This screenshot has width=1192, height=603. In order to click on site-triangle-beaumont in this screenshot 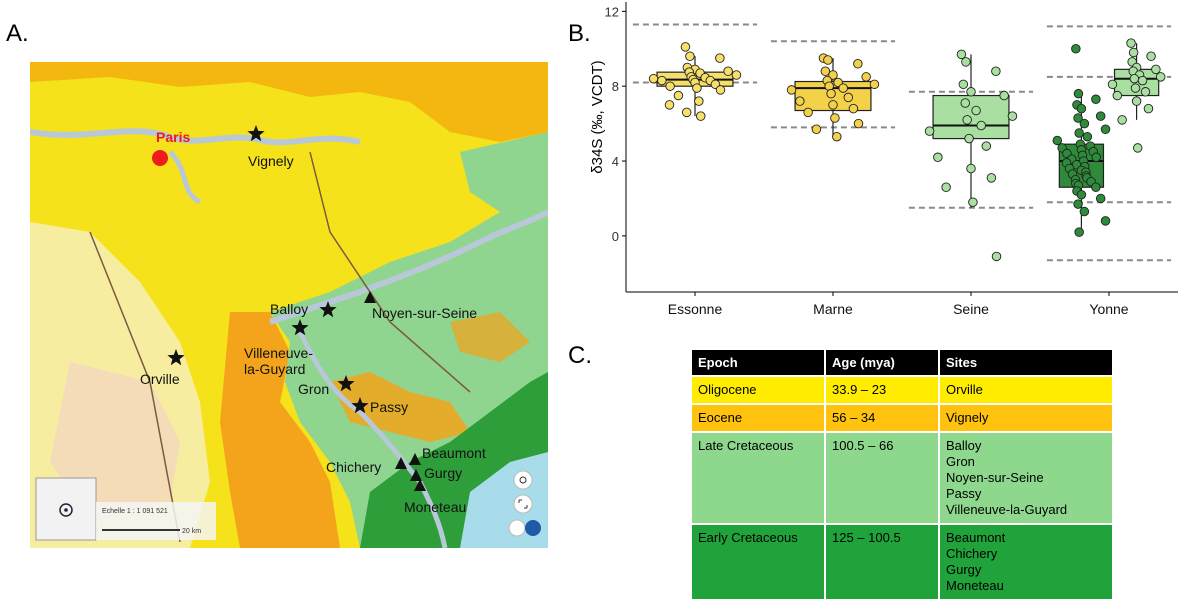, I will do `click(415, 459)`.